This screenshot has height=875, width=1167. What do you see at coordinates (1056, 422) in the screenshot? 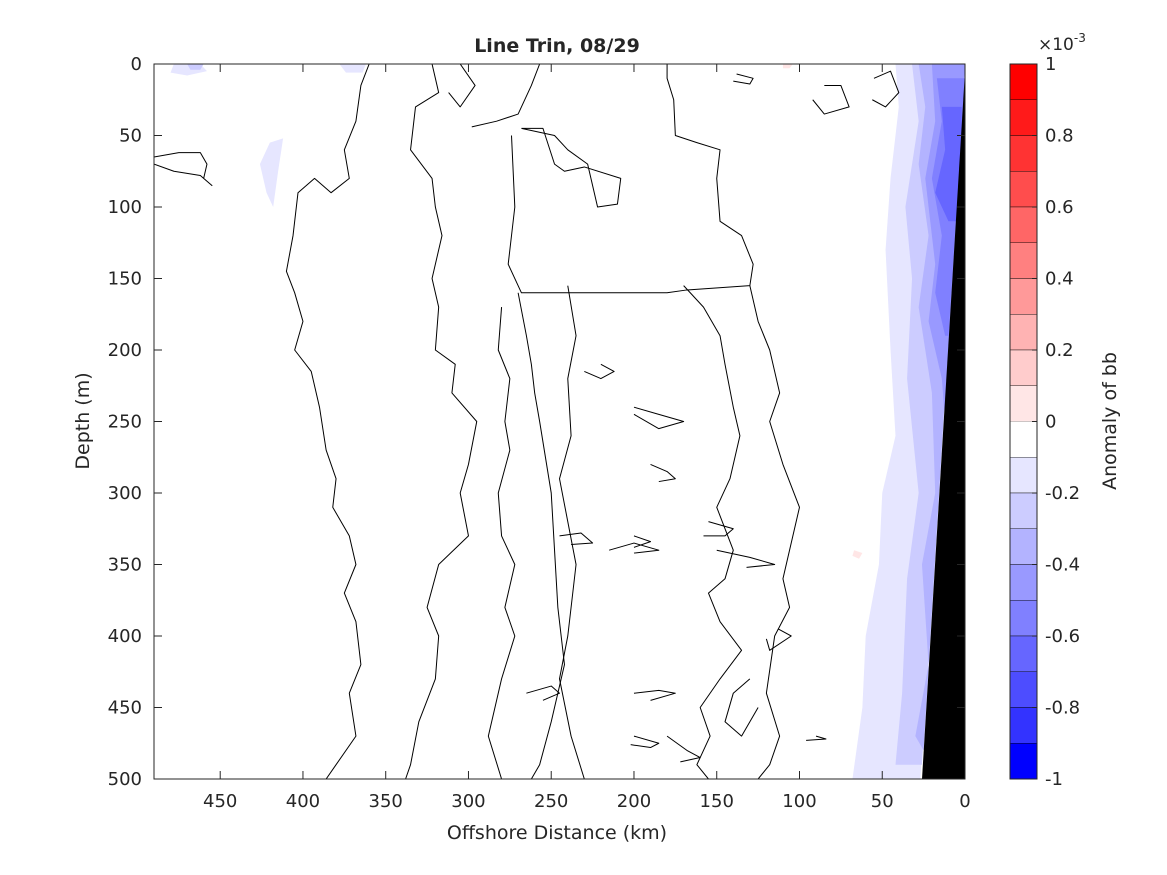
I see `colorbar-ticks: 1 0.8 0.6 0.4 0.2 0 -0.2 -0.4 -0.6 -0.8 -1` at bounding box center [1056, 422].